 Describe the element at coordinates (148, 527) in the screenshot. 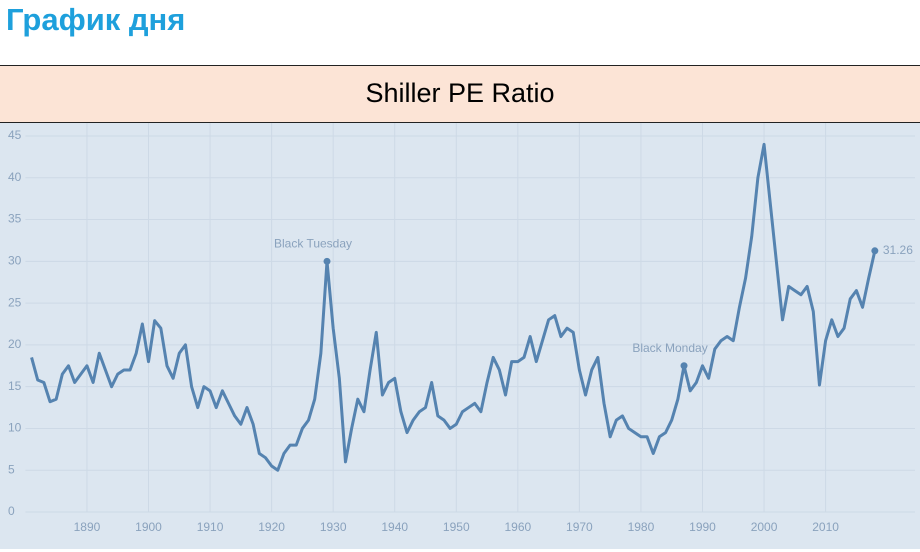

I see `x-tick-label: 1900` at that location.